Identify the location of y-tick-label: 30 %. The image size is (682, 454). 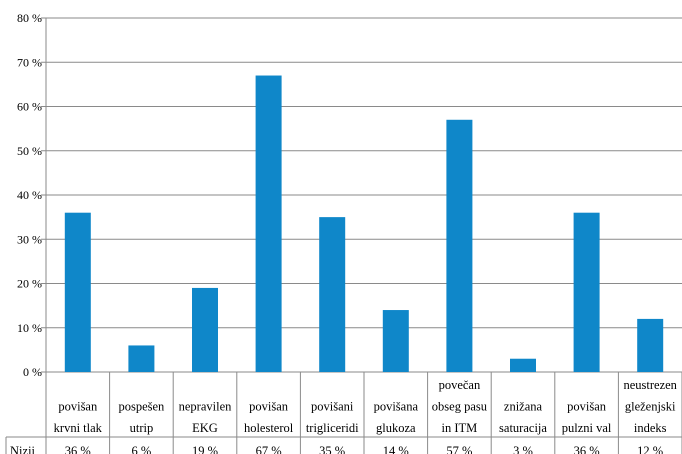
(29, 239).